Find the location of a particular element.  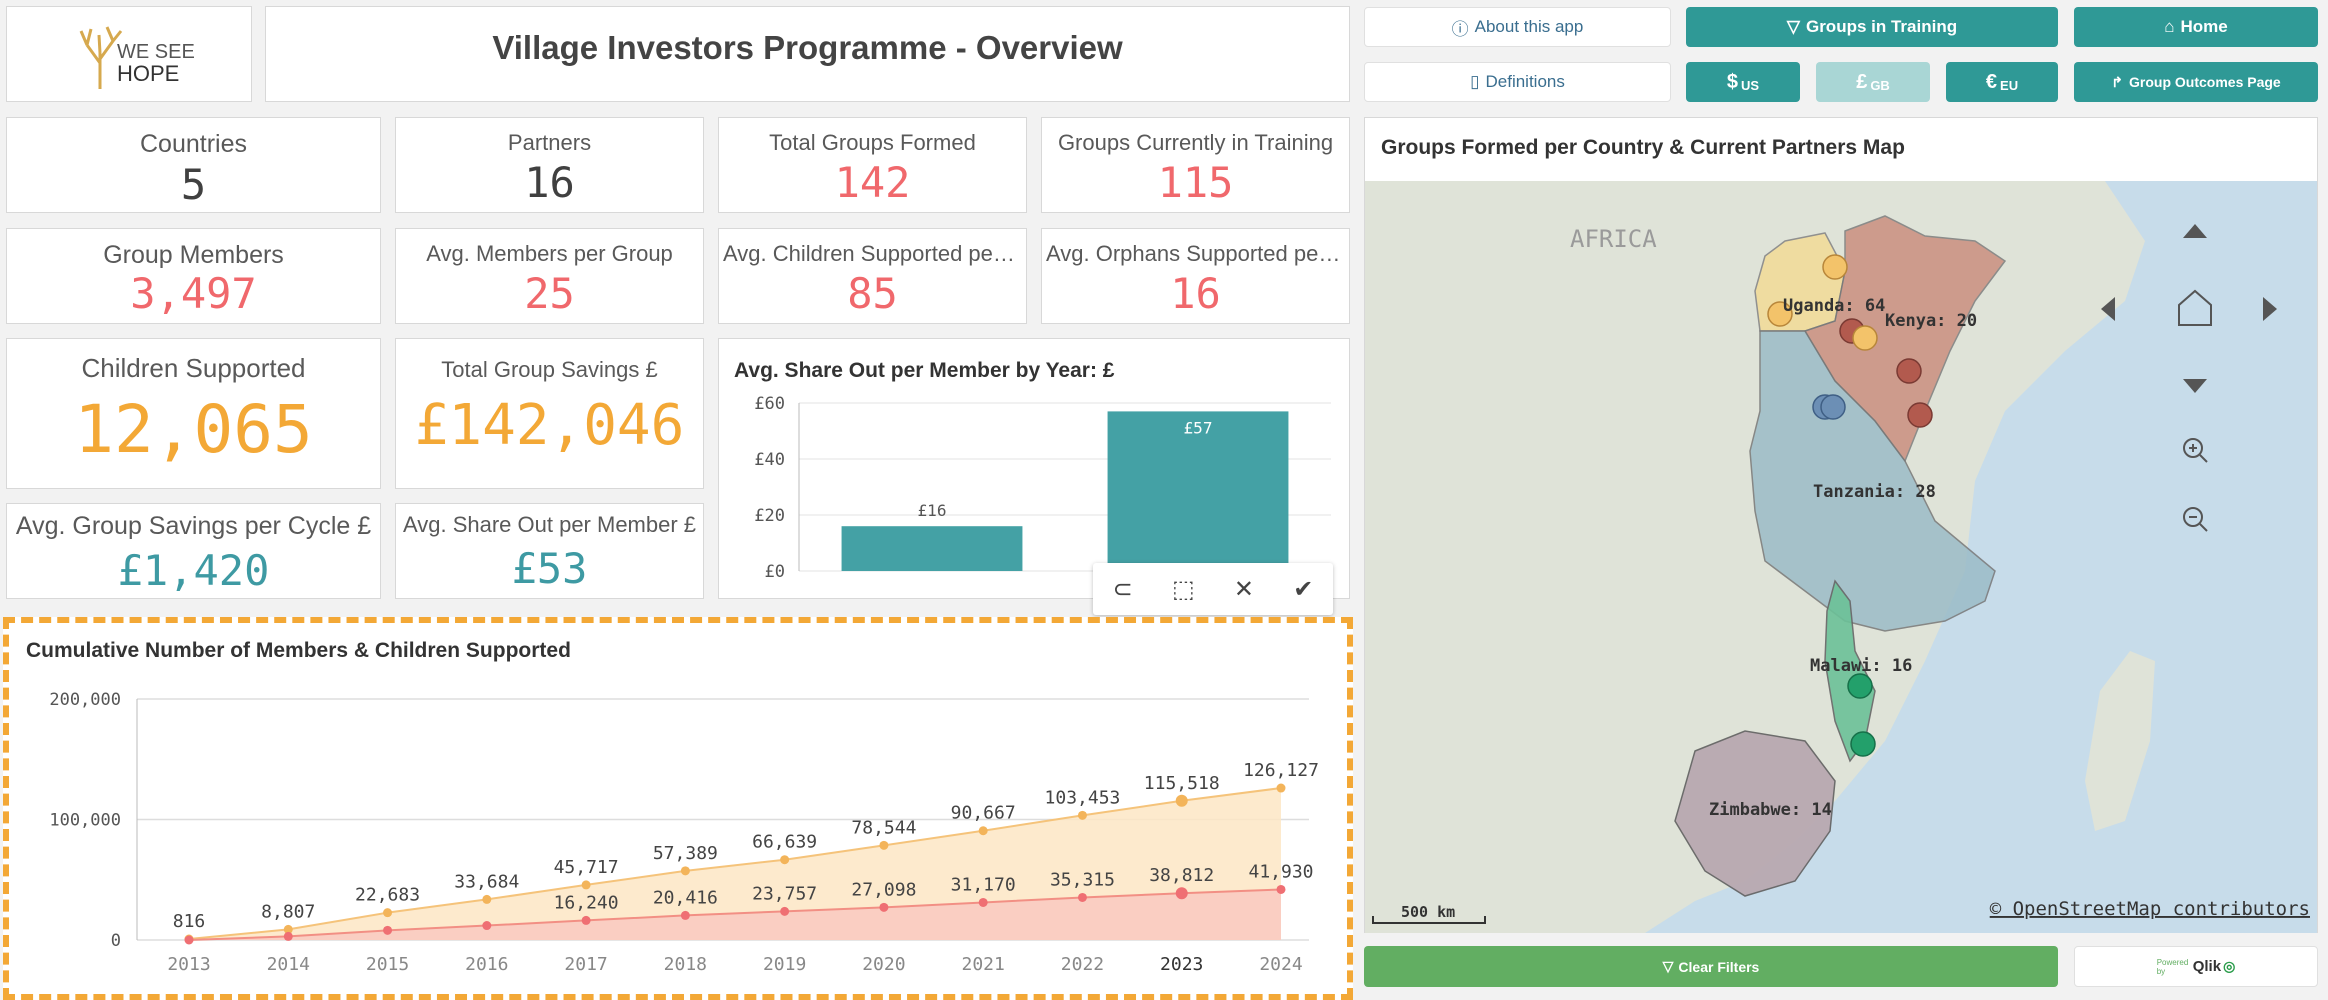

zoom-out-icon is located at coordinates (2195, 519).